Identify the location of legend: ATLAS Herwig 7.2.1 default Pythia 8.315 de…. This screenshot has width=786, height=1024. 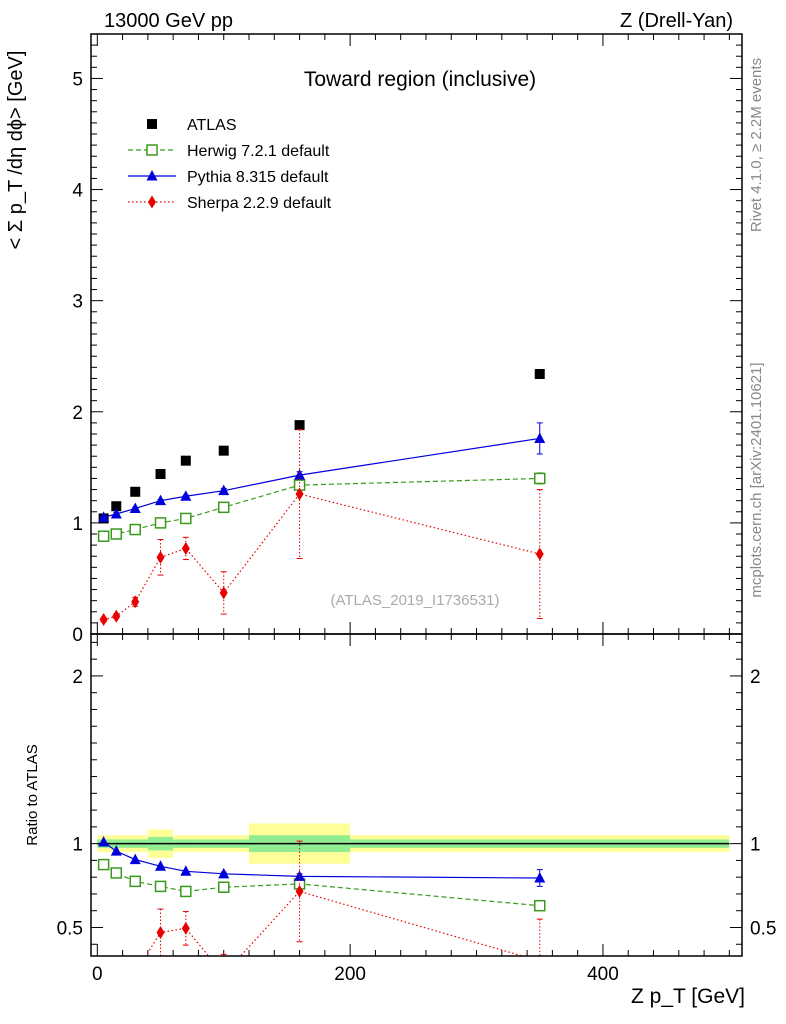
(230, 164).